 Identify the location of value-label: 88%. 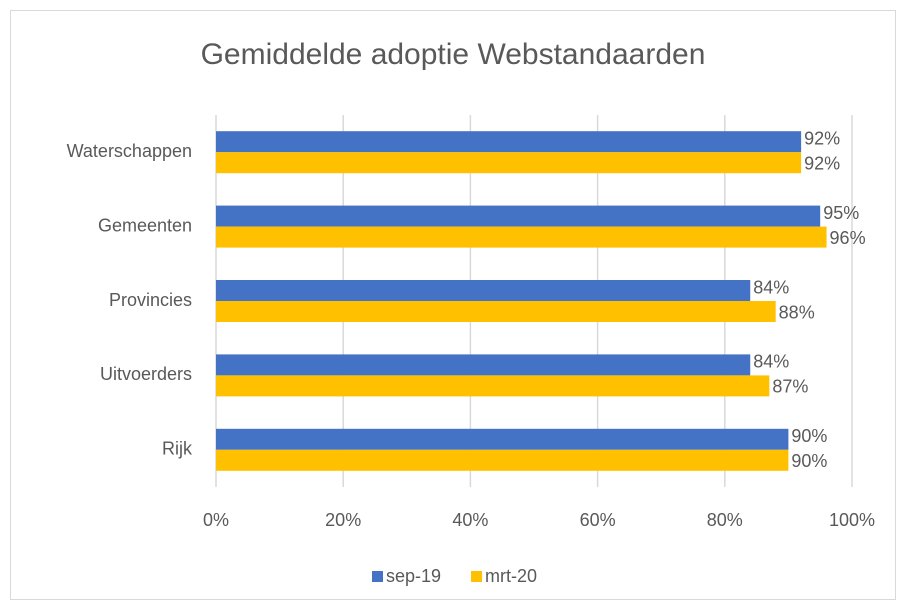
(797, 312).